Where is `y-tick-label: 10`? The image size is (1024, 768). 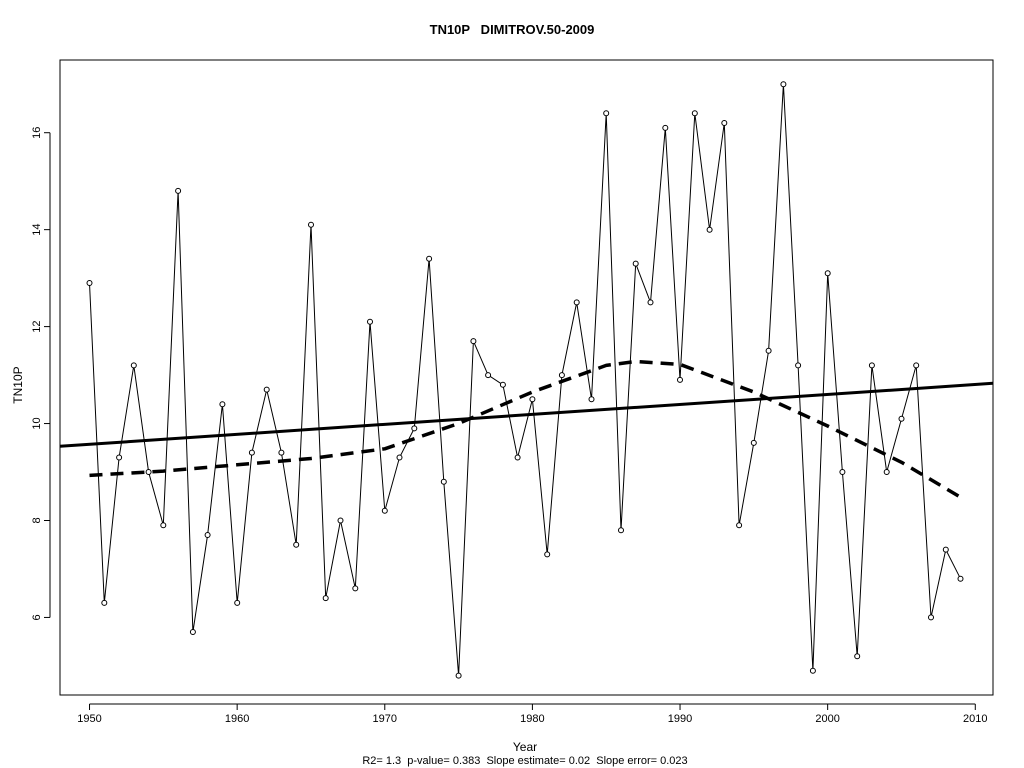
y-tick-label: 10 is located at coordinates (37, 423).